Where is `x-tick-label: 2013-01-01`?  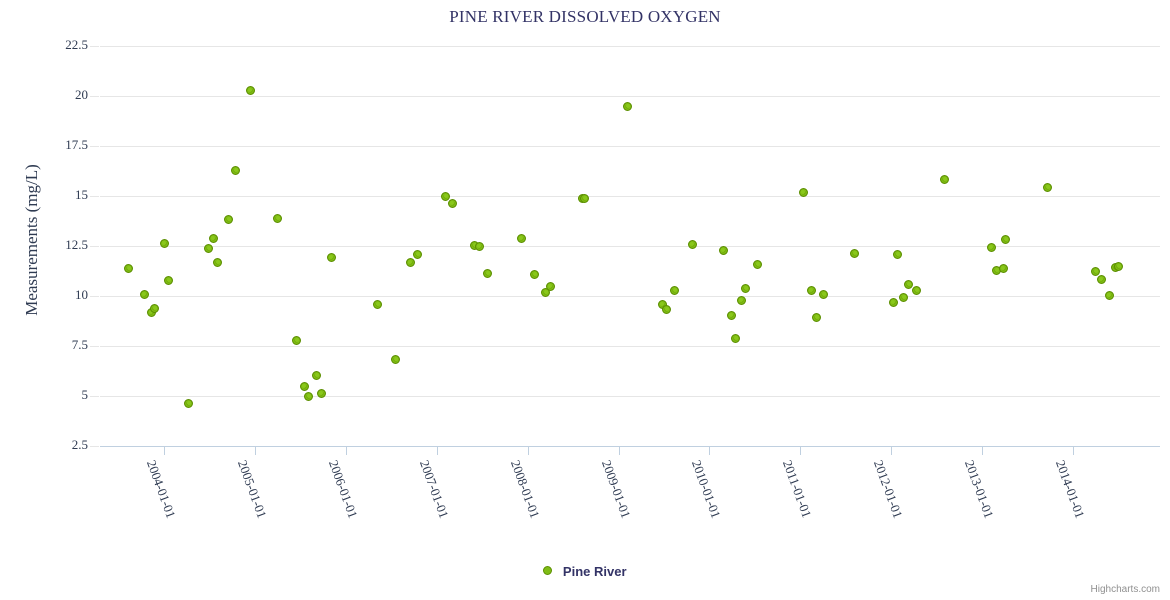 x-tick-label: 2013-01-01 is located at coordinates (979, 489).